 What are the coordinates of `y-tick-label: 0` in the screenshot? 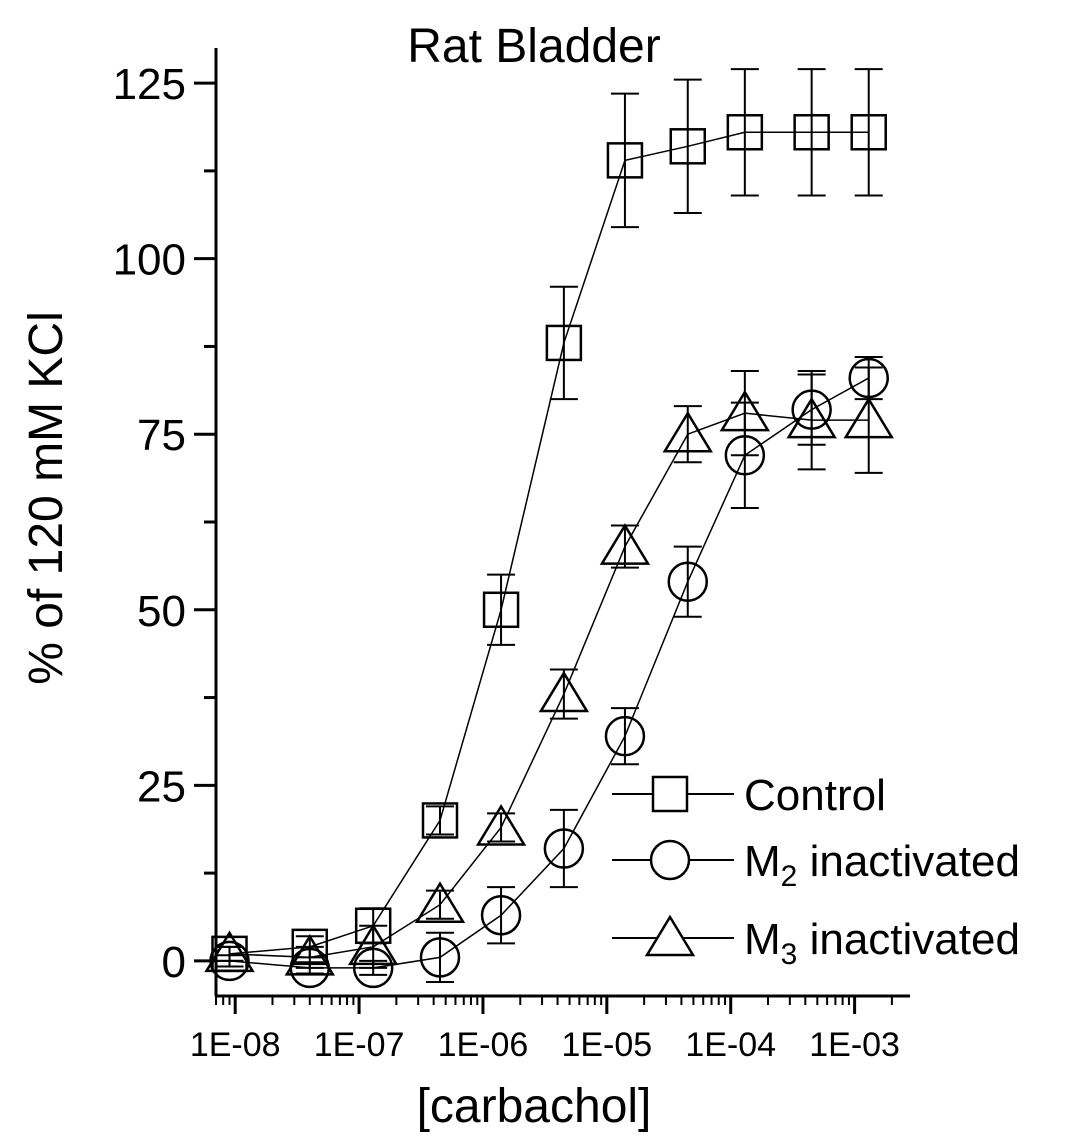 It's located at (174, 962).